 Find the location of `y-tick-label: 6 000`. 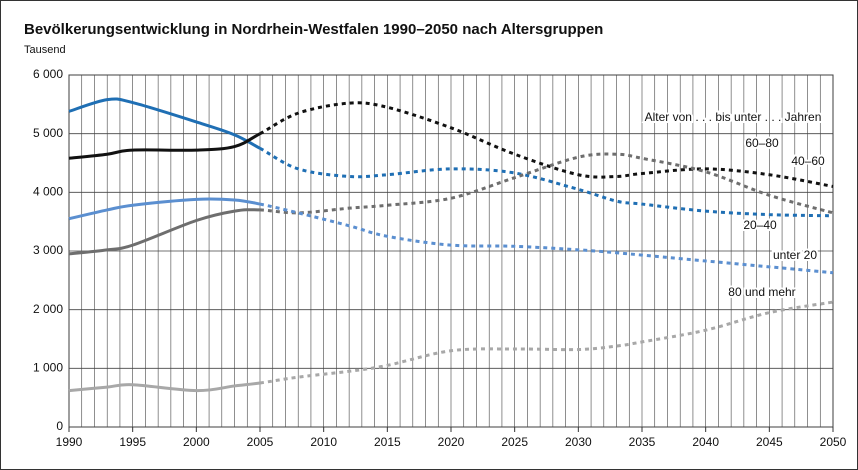

y-tick-label: 6 000 is located at coordinates (48, 74).